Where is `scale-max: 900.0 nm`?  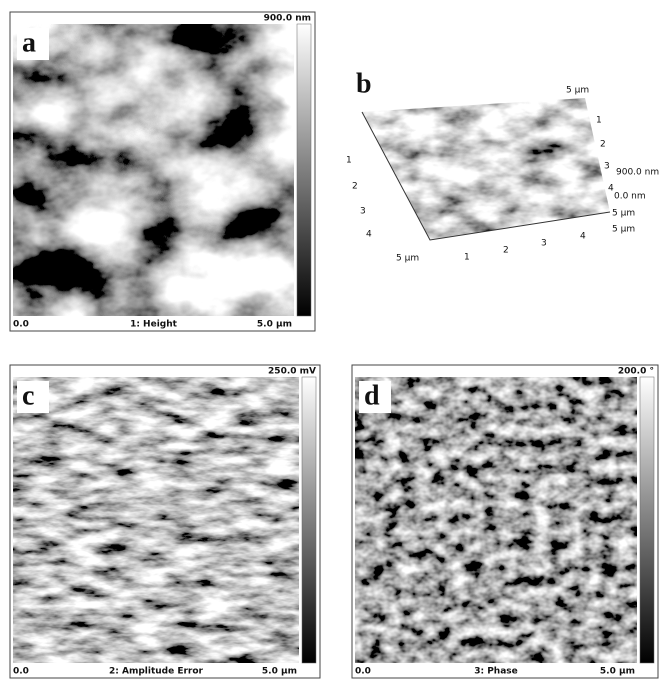 scale-max: 900.0 nm is located at coordinates (287, 19).